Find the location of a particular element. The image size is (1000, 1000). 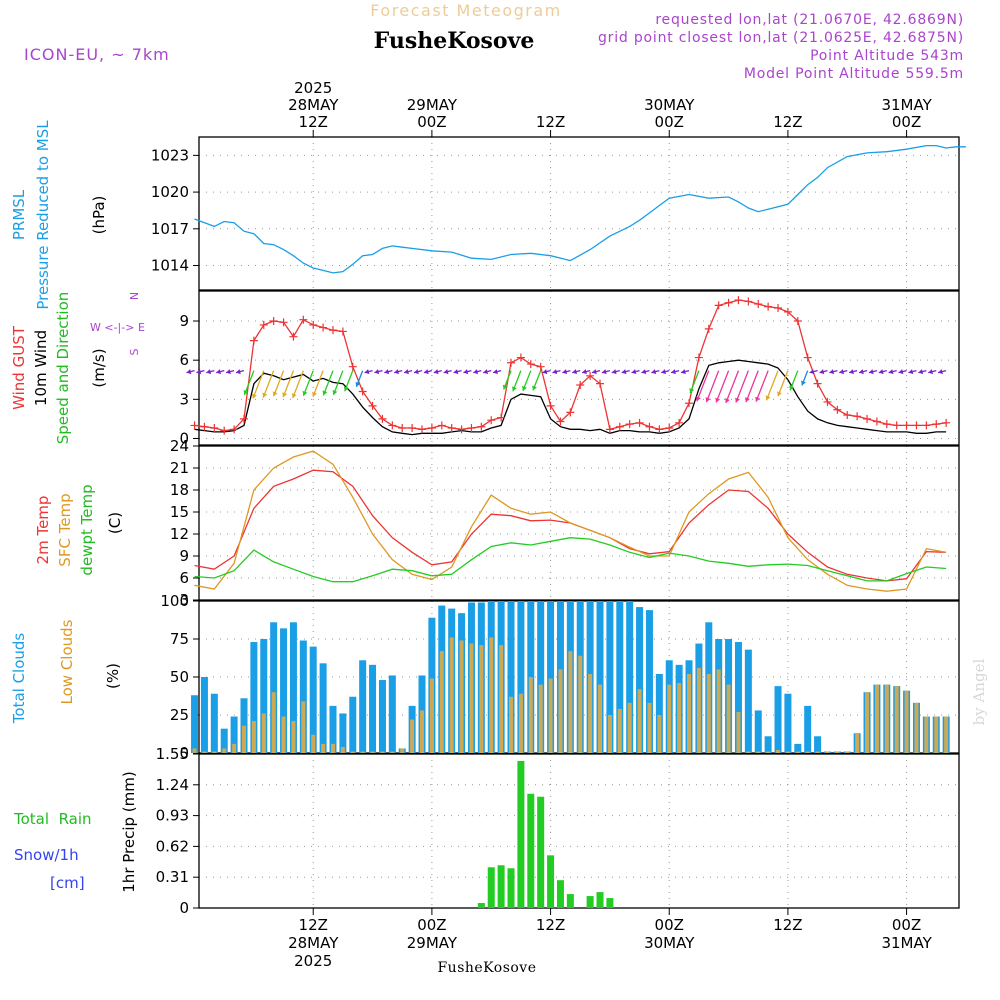

pressure-label-2: Pressure Reduced to MSL is located at coordinates (43, 215).